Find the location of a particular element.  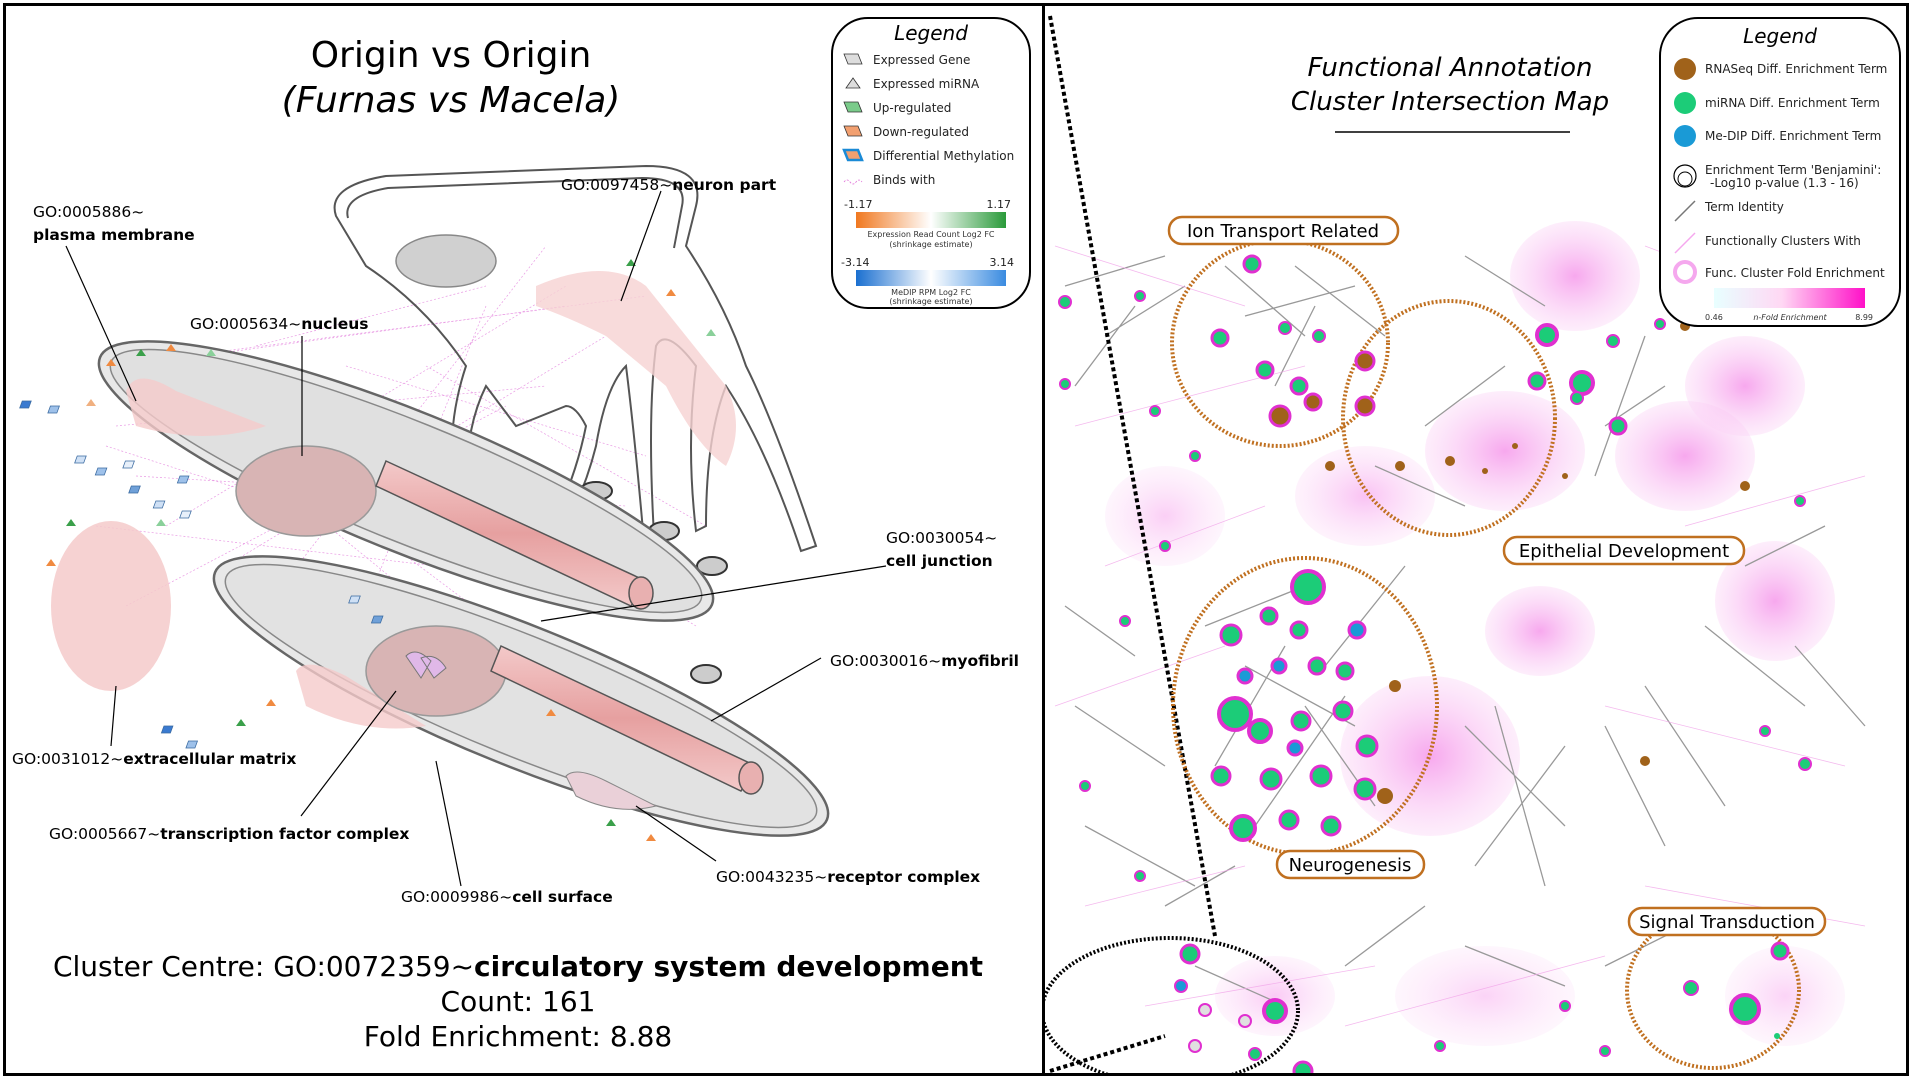

legend-mirna: miRNA Diff. Enrichment Term is located at coordinates (1792, 103).